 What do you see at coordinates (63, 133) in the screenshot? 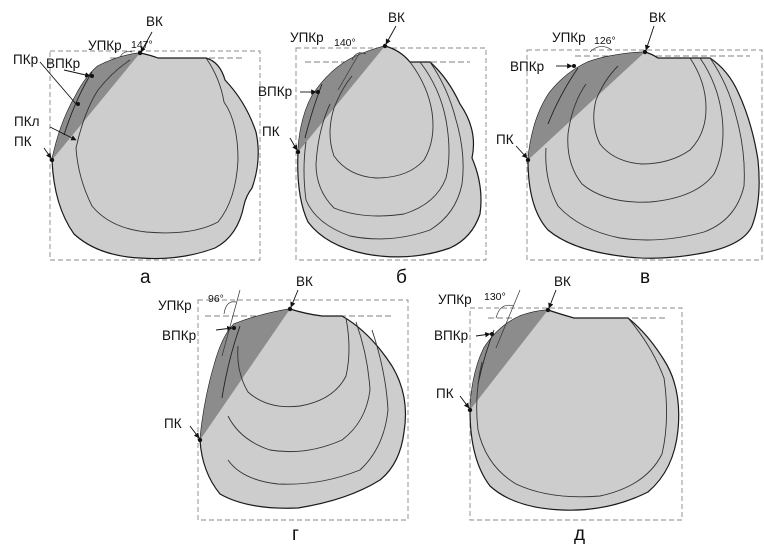
I see `pkl-arrow` at bounding box center [63, 133].